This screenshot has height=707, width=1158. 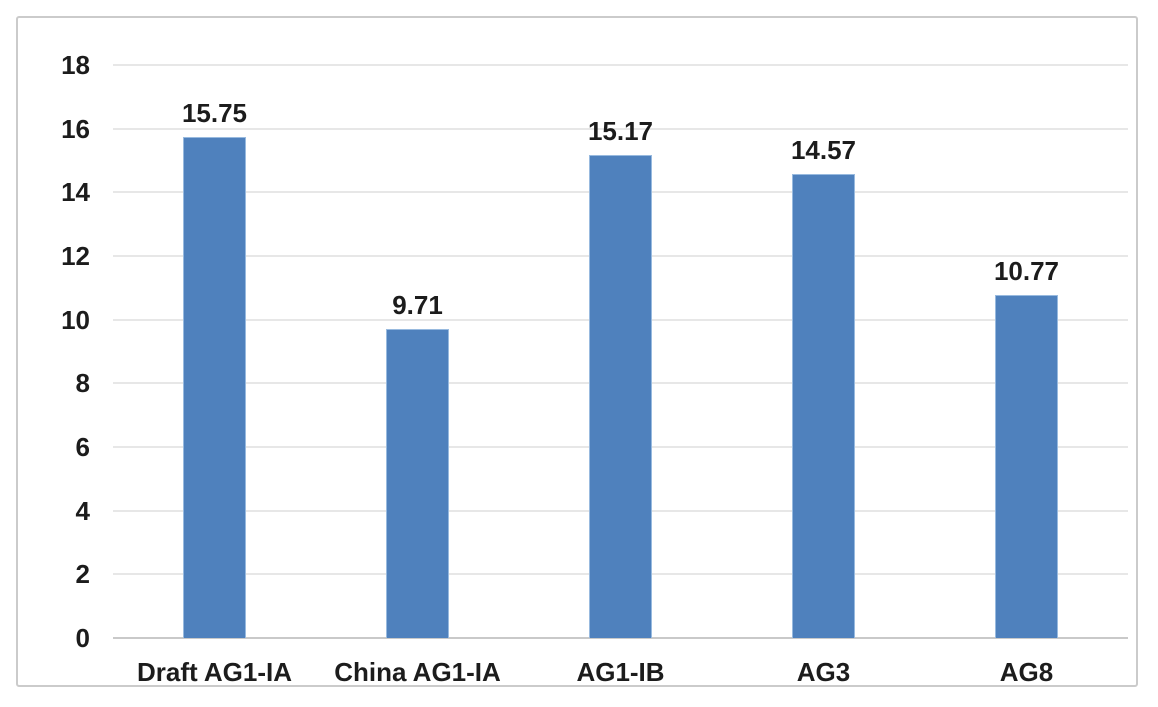 I want to click on bar-value-label: 15.17, so click(x=620, y=131).